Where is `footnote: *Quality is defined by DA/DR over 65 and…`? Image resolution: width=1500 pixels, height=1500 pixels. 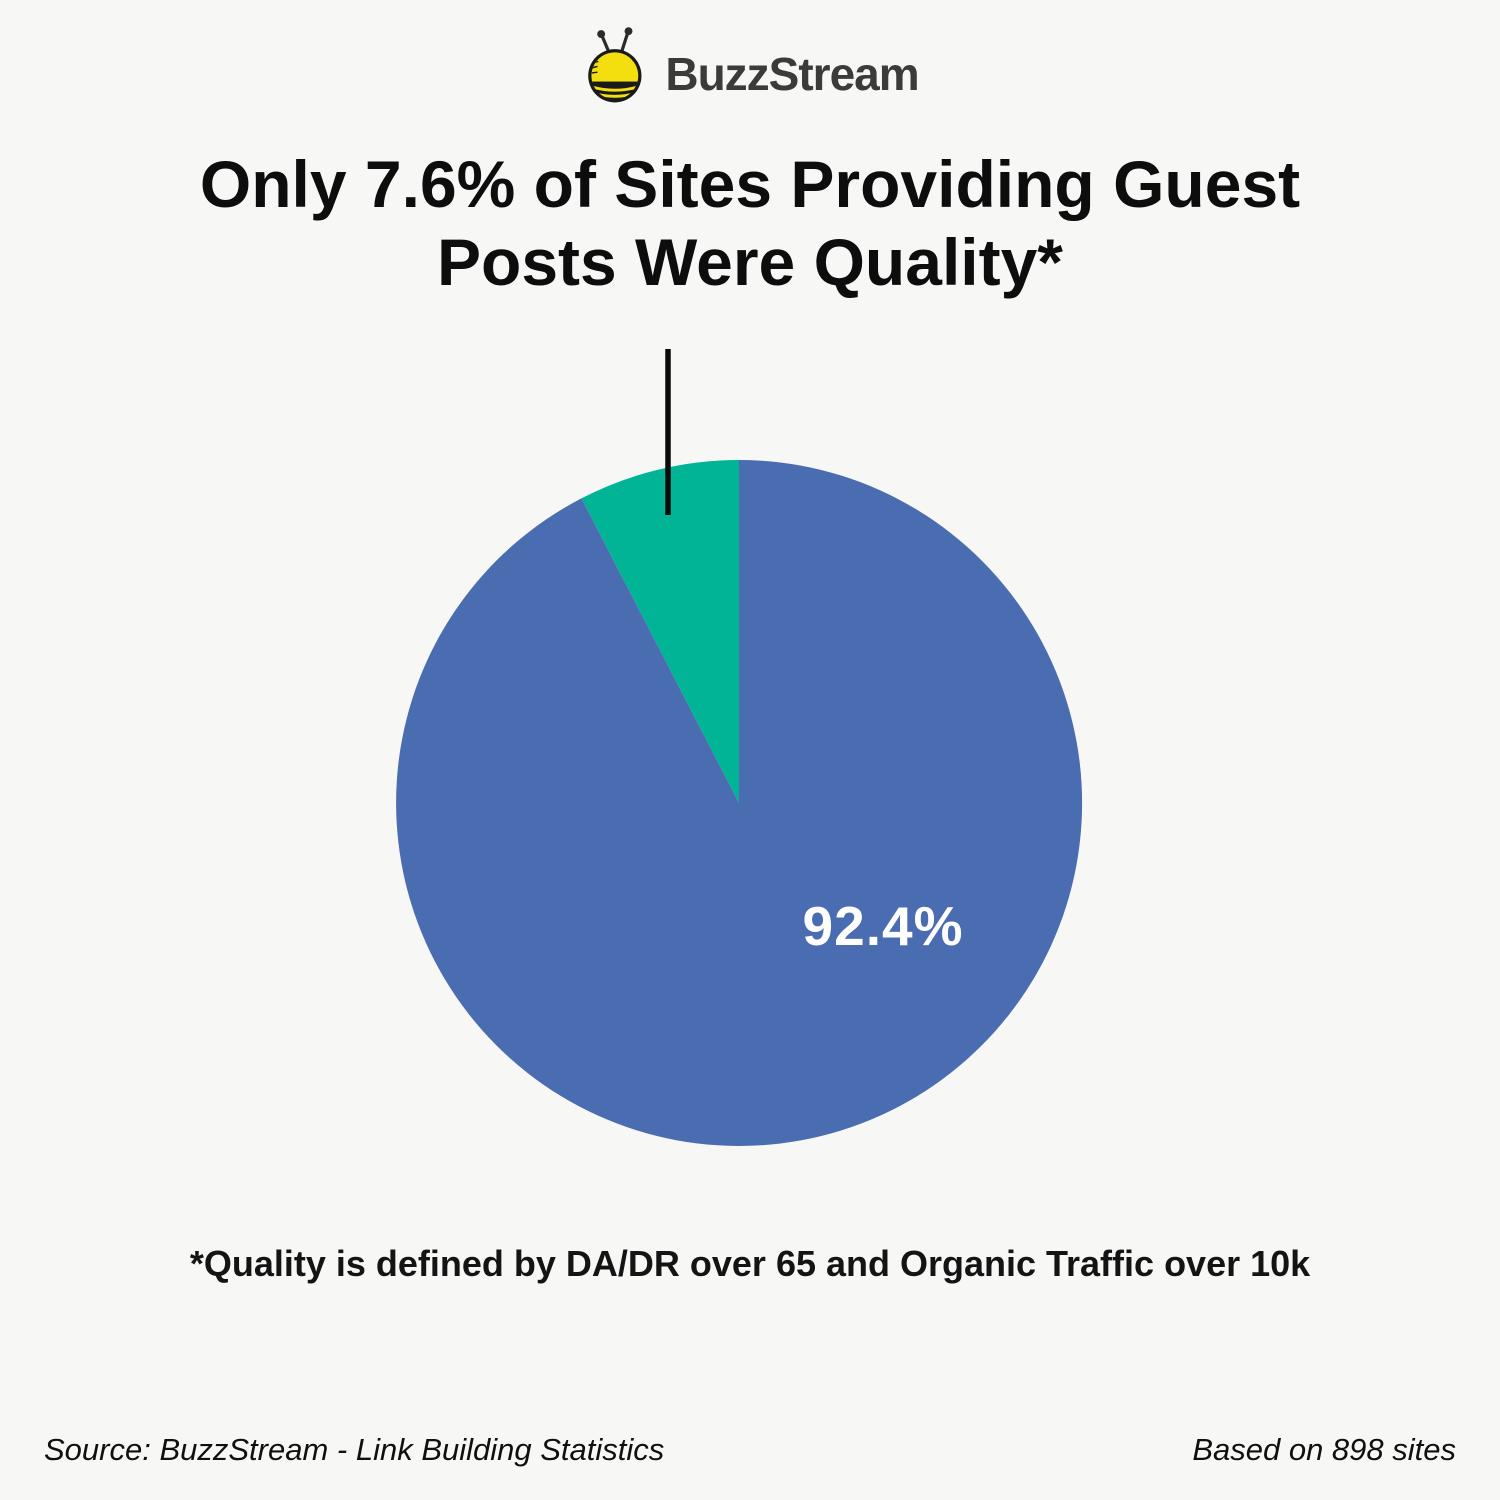
footnote: *Quality is defined by DA/DR over 65 and… is located at coordinates (750, 1263).